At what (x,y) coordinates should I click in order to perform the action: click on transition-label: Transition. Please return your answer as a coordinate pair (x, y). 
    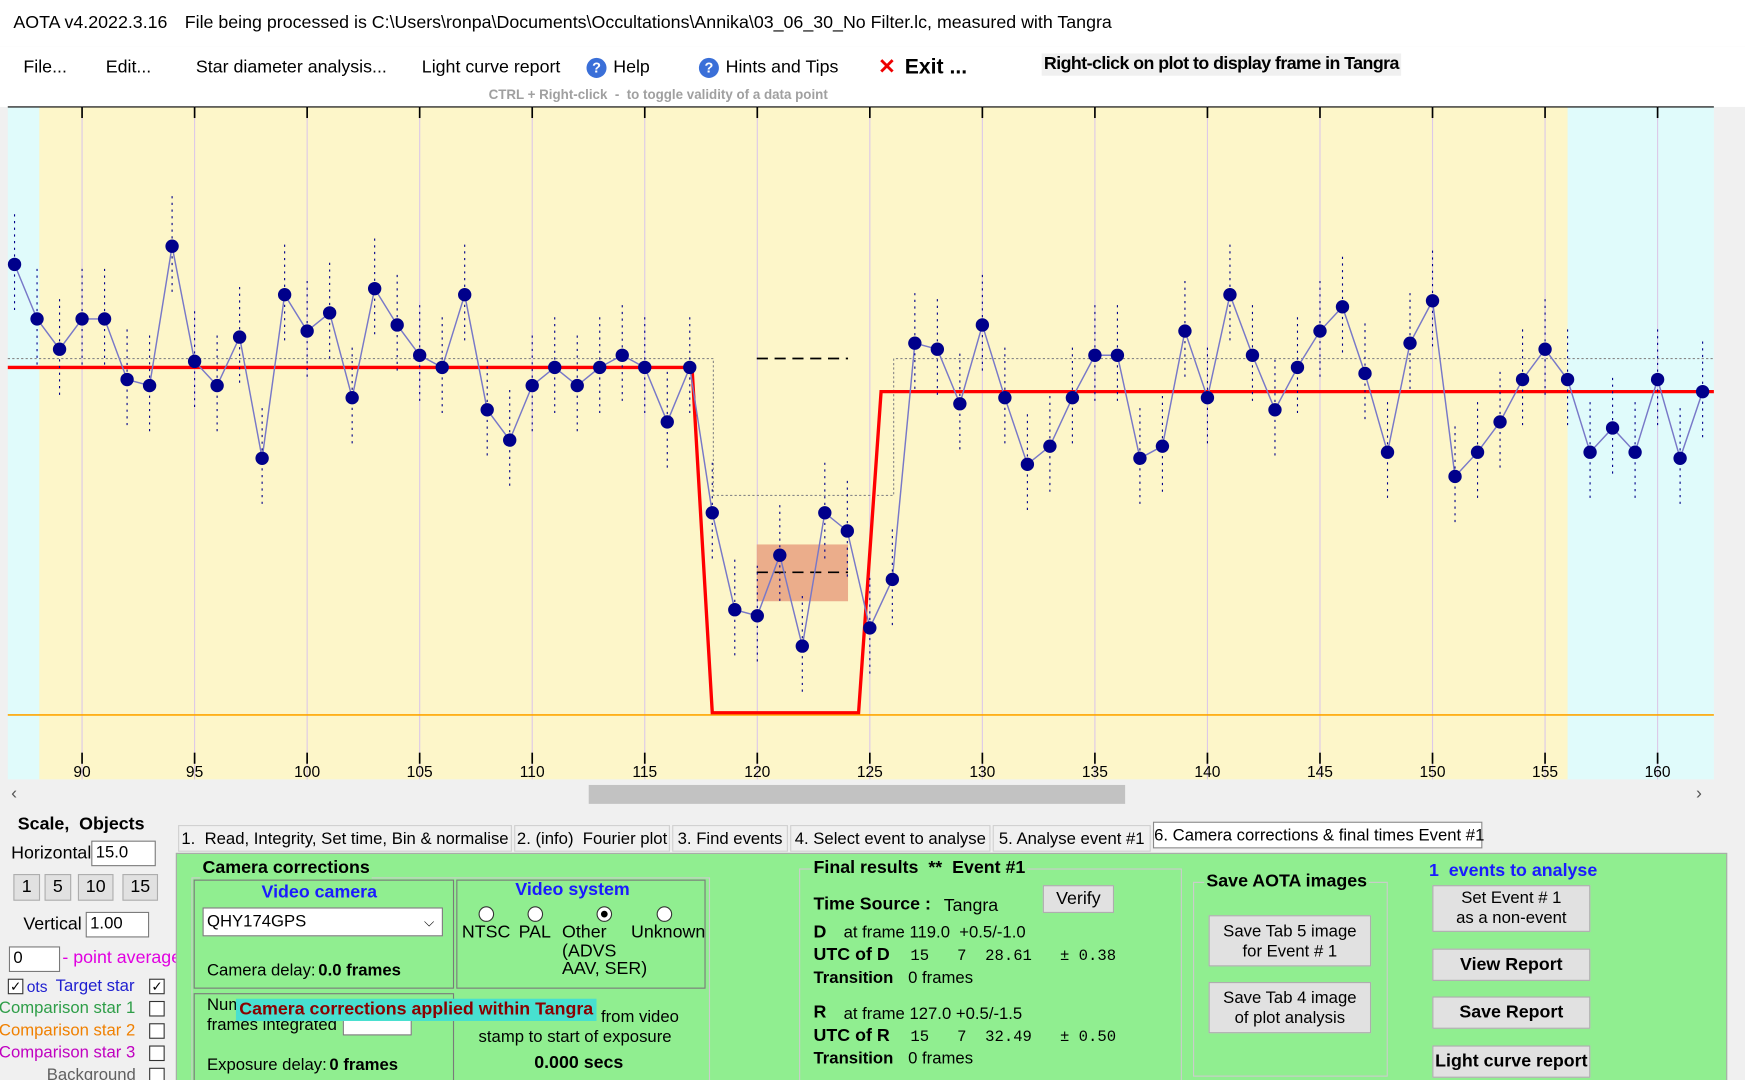
    Looking at the image, I should click on (853, 978).